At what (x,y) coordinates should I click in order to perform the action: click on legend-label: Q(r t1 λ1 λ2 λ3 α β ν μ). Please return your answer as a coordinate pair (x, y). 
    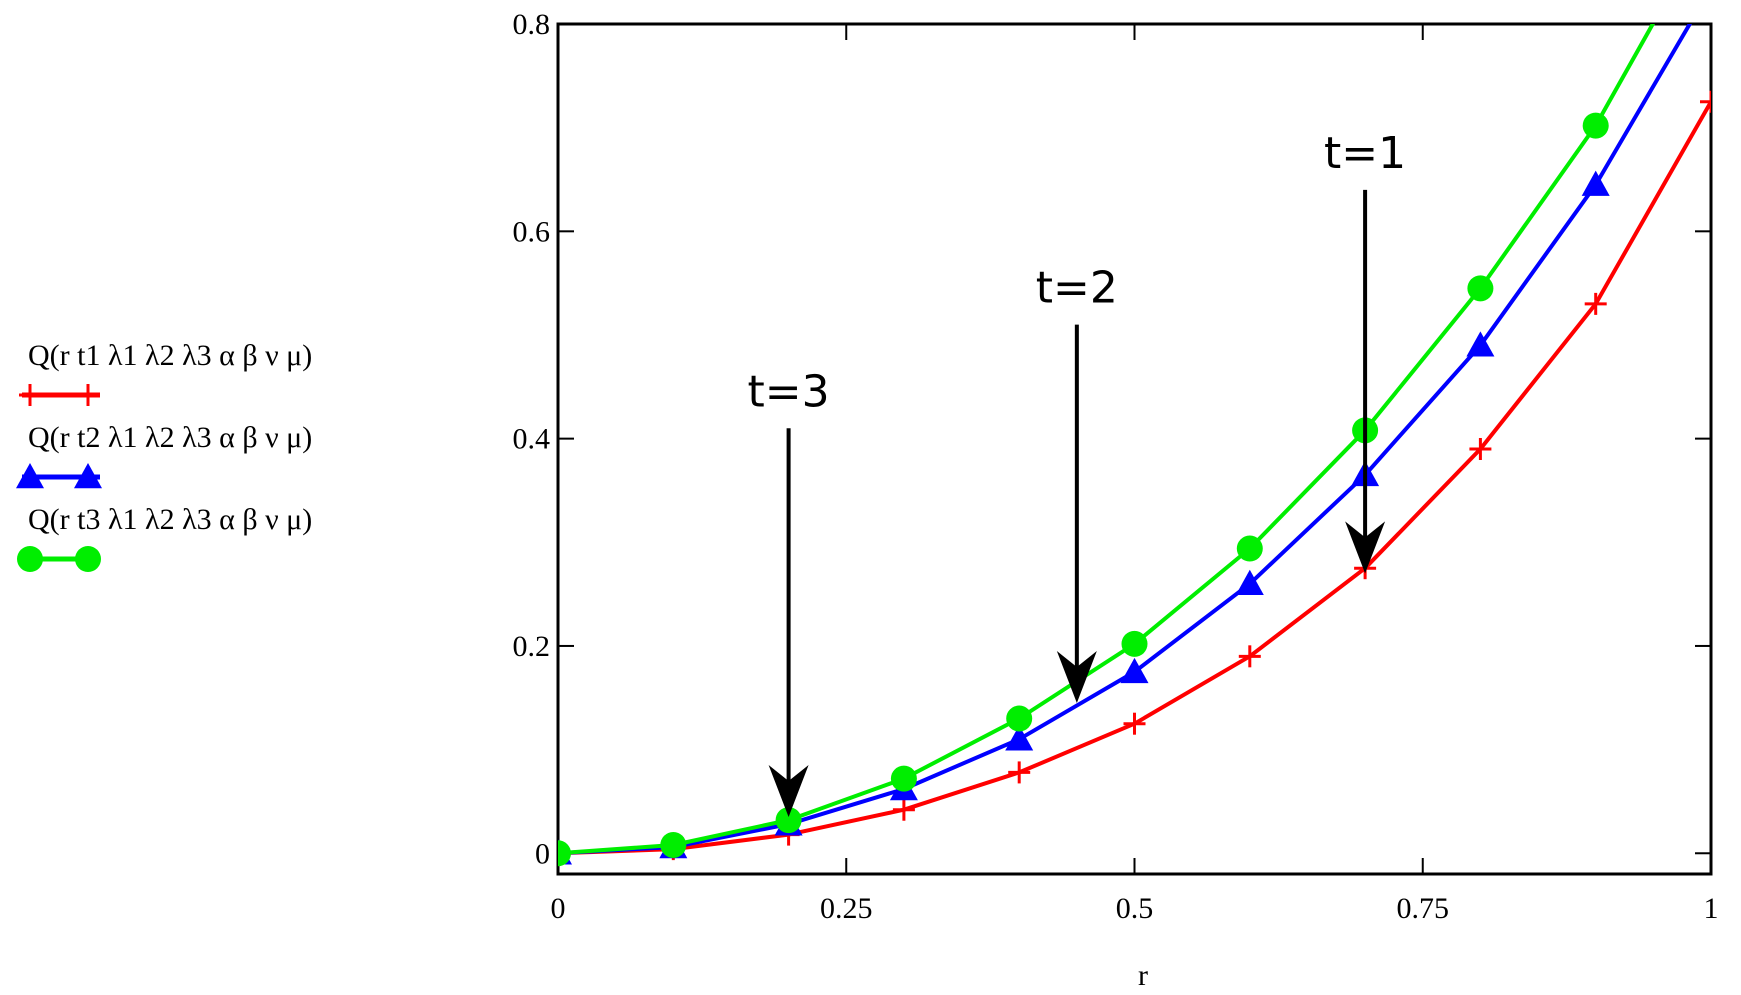
    Looking at the image, I should click on (170, 355).